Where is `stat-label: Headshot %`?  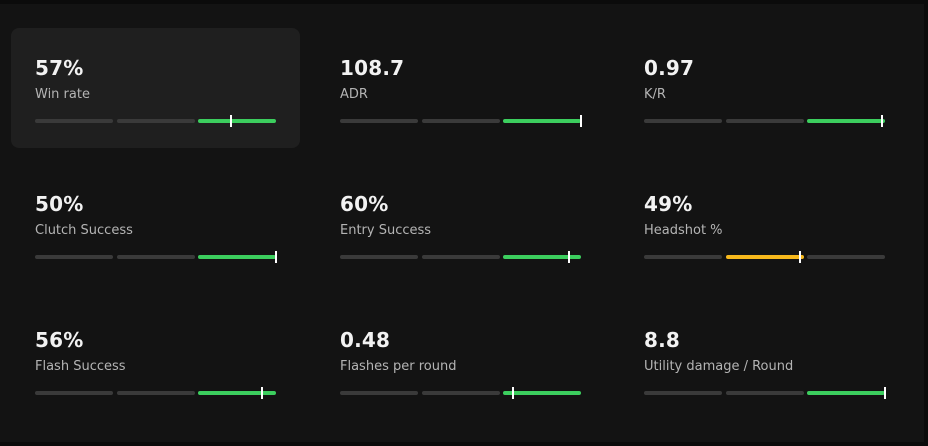
stat-label: Headshot % is located at coordinates (683, 230).